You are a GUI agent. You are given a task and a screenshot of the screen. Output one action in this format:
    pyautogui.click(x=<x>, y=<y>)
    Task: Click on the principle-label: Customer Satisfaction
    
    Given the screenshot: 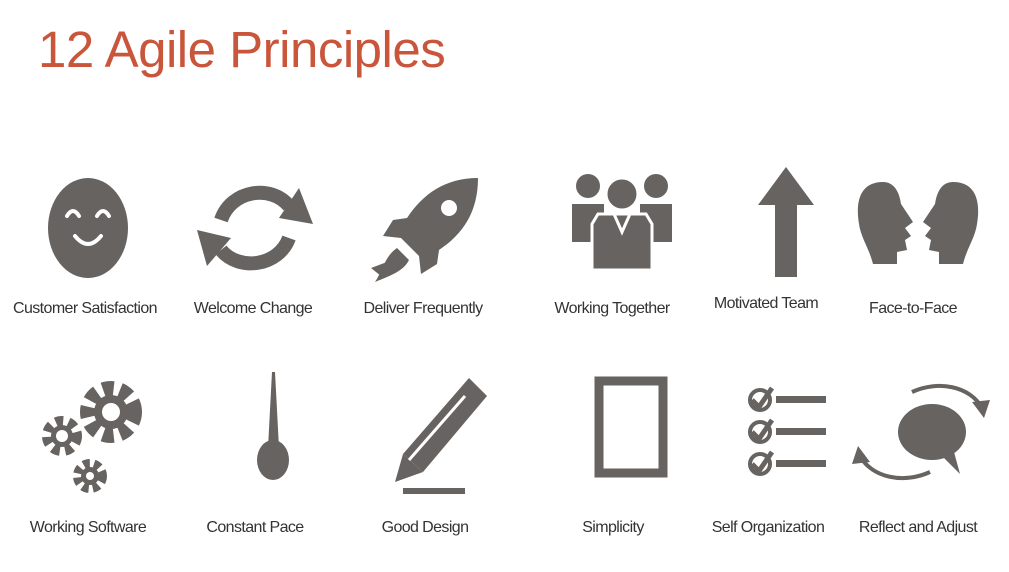 What is the action you would take?
    pyautogui.click(x=85, y=308)
    